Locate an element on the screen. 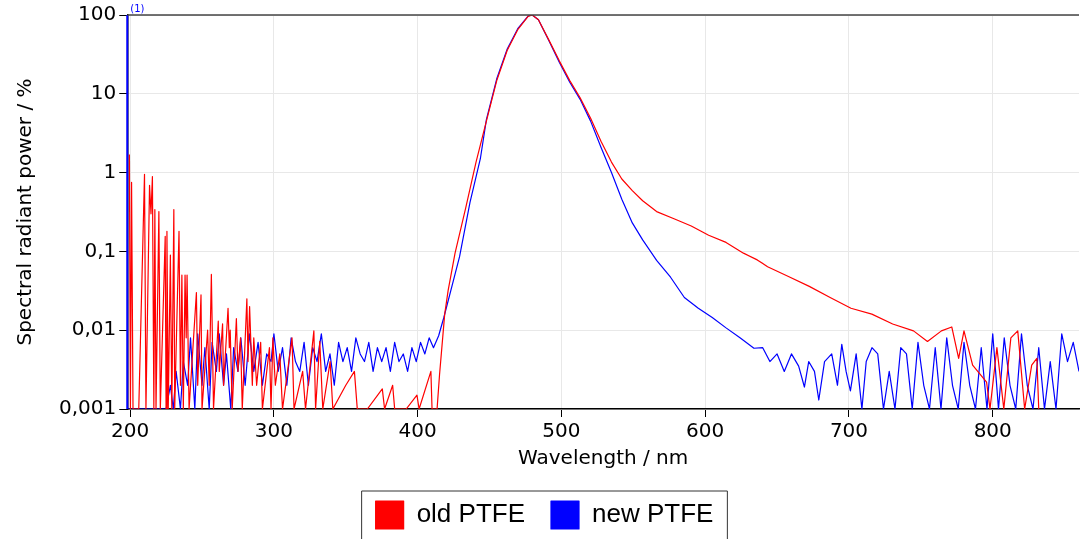 This screenshot has height=539, width=1083. y-tick-label: 1 is located at coordinates (110, 170).